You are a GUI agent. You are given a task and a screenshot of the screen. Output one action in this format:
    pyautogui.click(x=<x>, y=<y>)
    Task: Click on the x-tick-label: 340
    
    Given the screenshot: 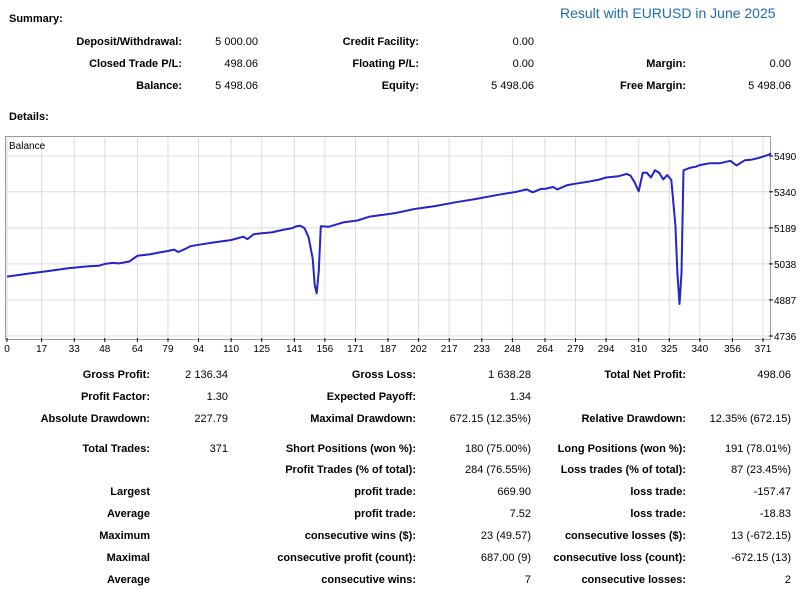 What is the action you would take?
    pyautogui.click(x=699, y=349)
    